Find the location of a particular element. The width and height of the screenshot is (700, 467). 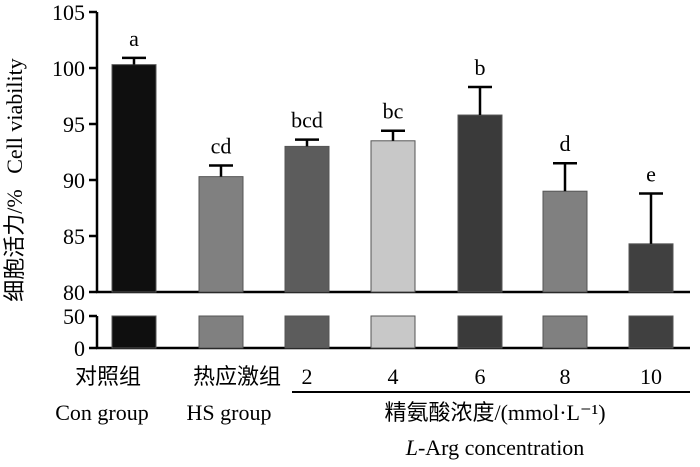

group-label-cn: 精氨酸浓度/(mmol·L⁻¹) is located at coordinates (494, 412).